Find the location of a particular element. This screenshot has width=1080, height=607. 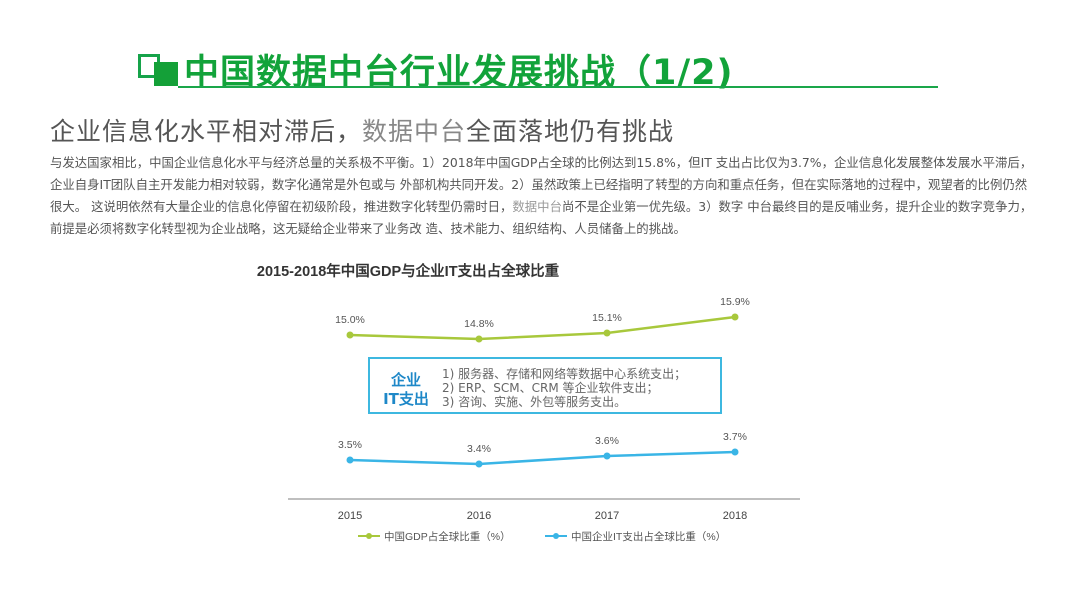

info-box-label: 企业 IT支出 is located at coordinates (406, 390).